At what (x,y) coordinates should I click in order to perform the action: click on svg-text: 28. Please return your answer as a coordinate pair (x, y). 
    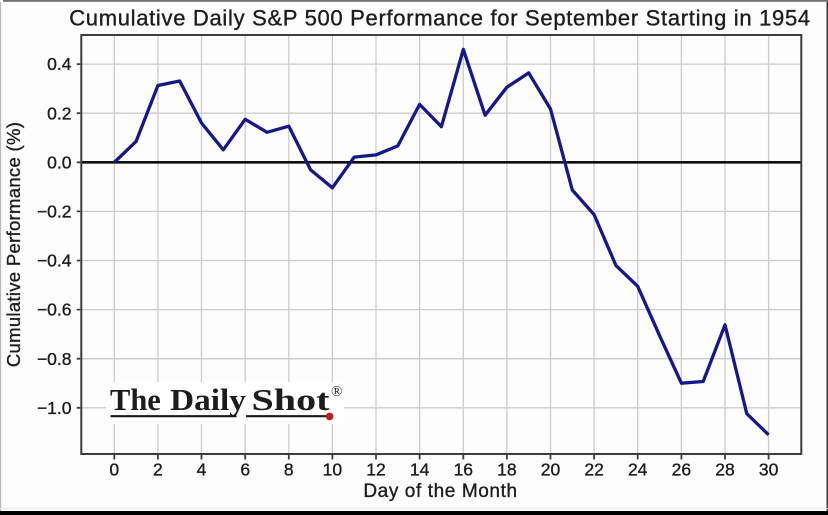
    Looking at the image, I should click on (724, 470).